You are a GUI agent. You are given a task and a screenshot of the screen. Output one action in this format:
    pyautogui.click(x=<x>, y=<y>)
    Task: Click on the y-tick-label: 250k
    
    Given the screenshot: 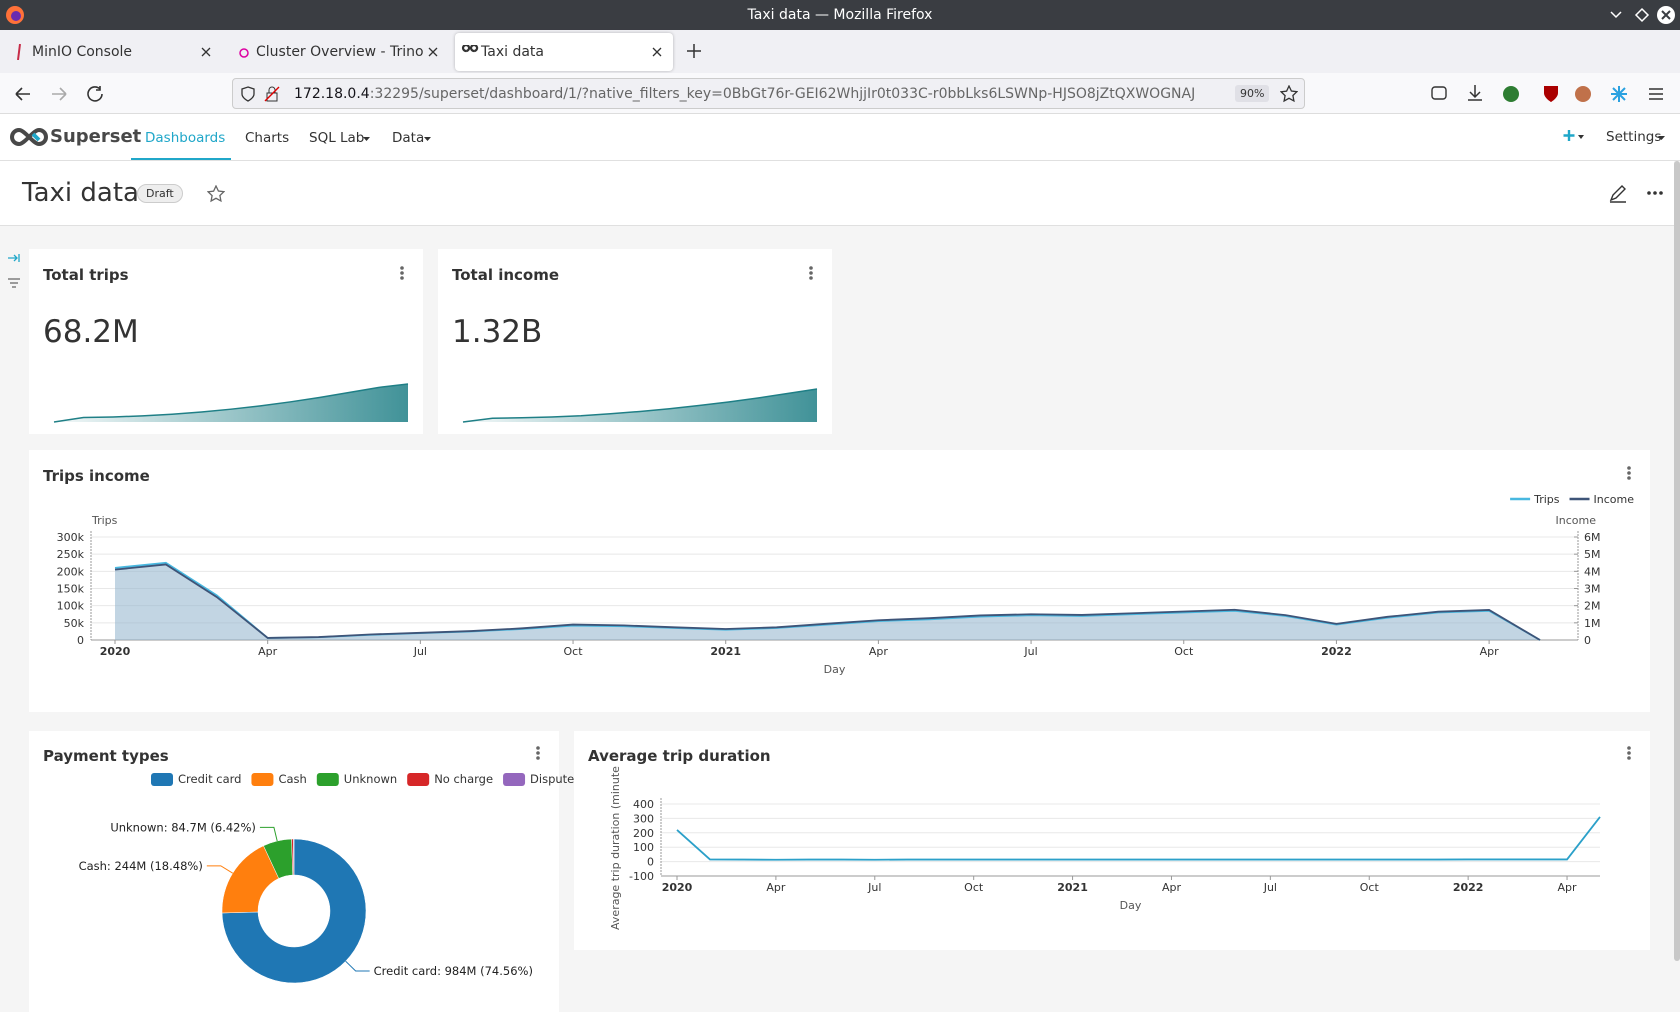 What is the action you would take?
    pyautogui.click(x=71, y=554)
    